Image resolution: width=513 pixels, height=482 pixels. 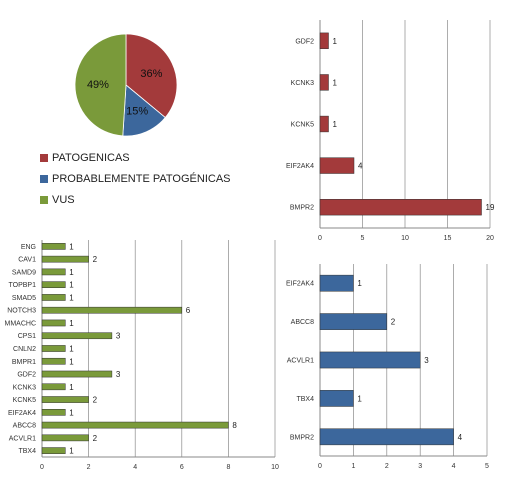 What do you see at coordinates (24, 272) in the screenshot?
I see `category-label: SAMD9` at bounding box center [24, 272].